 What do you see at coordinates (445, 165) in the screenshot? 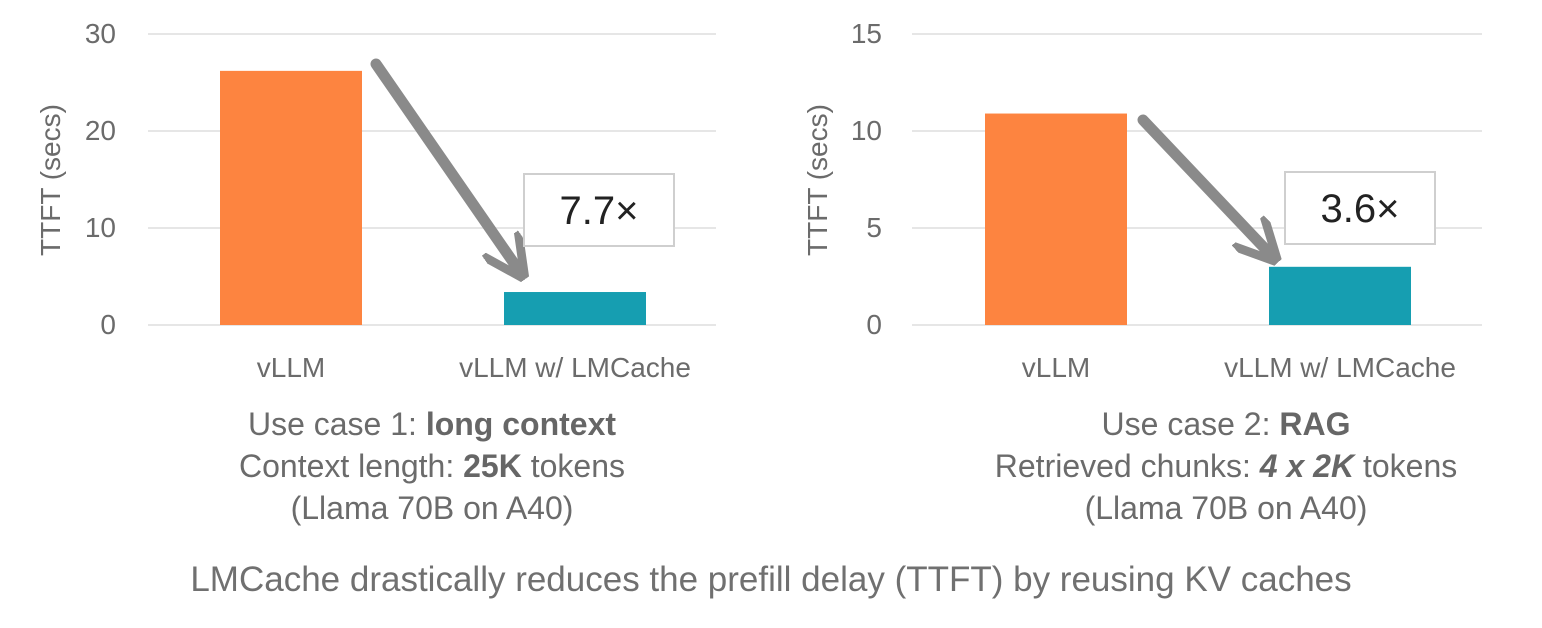
I see `chart-1-arrow` at bounding box center [445, 165].